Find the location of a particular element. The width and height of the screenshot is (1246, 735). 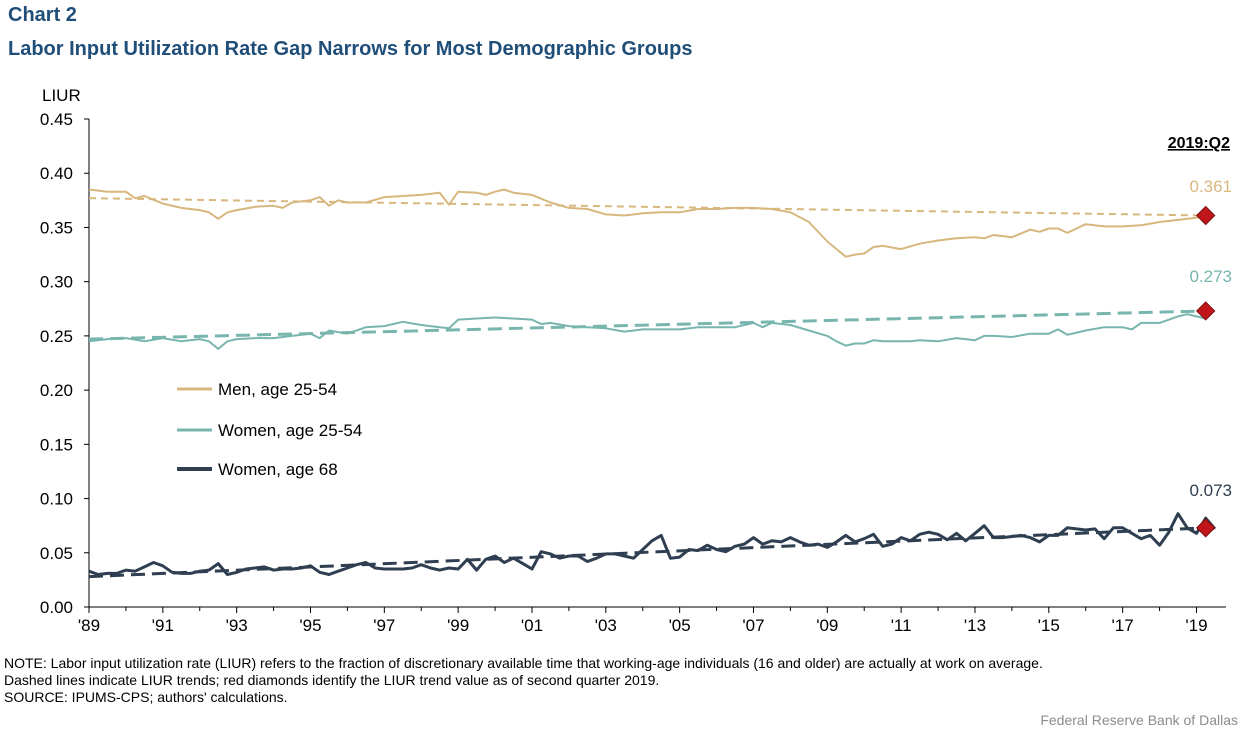

y-tick-label: 0.35 is located at coordinates (56, 227).